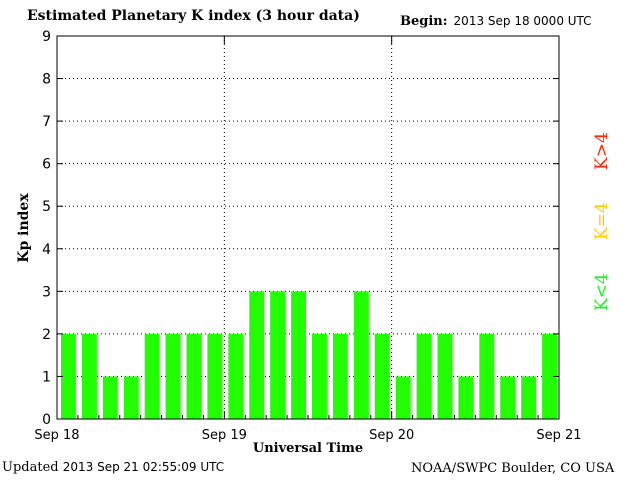  What do you see at coordinates (308, 448) in the screenshot?
I see `x-axis-label: Universal Time` at bounding box center [308, 448].